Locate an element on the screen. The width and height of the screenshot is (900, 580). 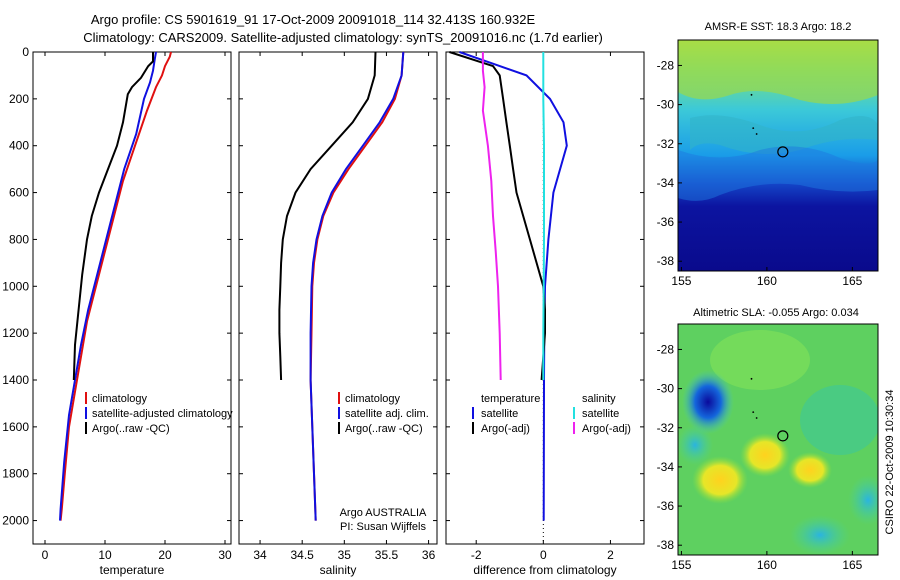
y-tick-label: 600 is located at coordinates (19, 193).